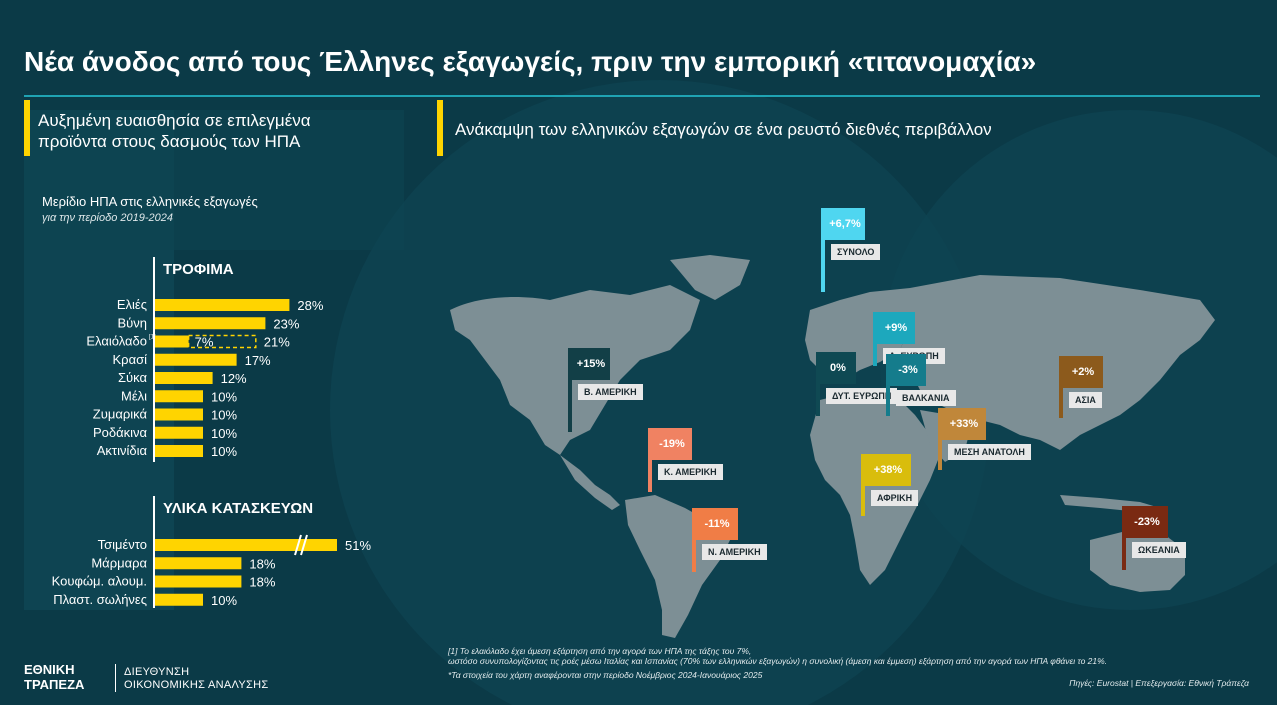  Describe the element at coordinates (926, 398) in the screenshot. I see `flag-region-label: ΒΑΛΚΑΝΙΑ` at that location.